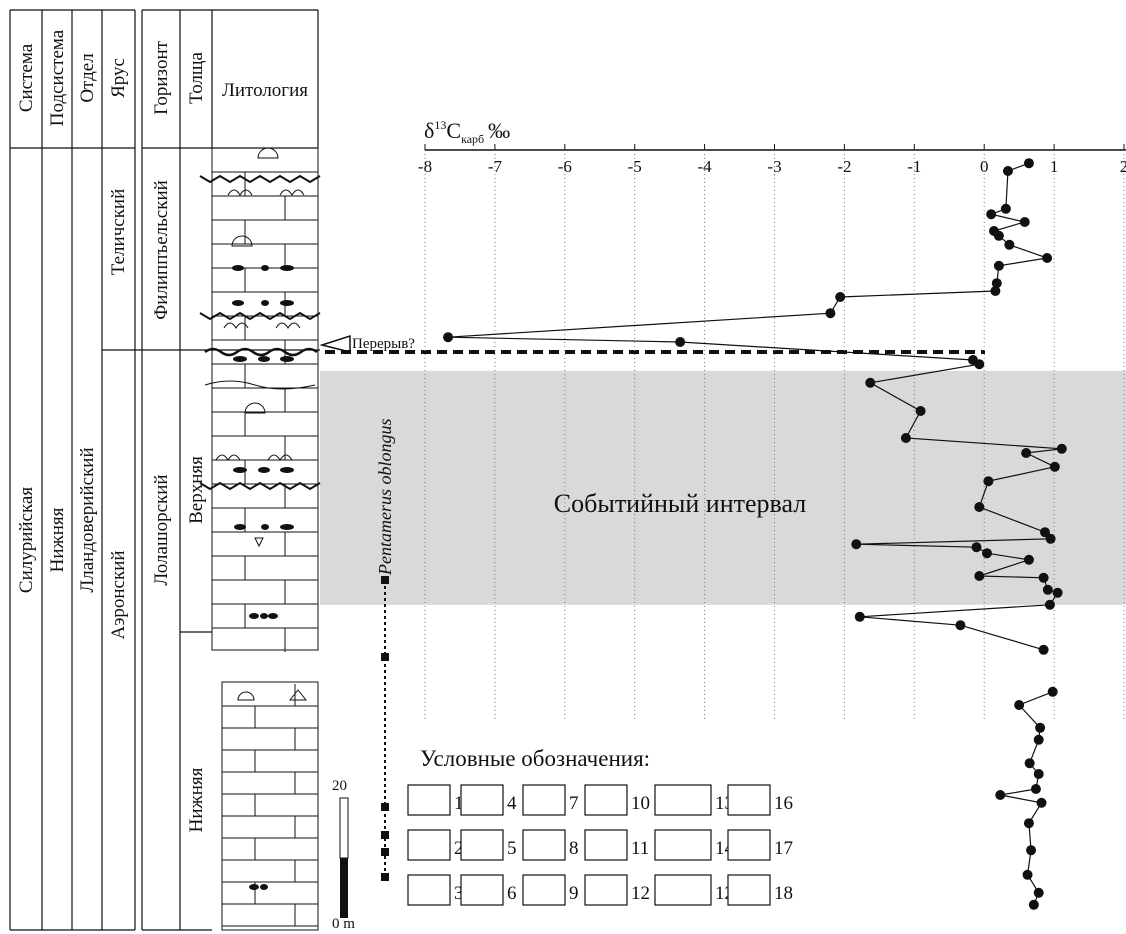  I want to click on legend-number: 11, so click(640, 848).